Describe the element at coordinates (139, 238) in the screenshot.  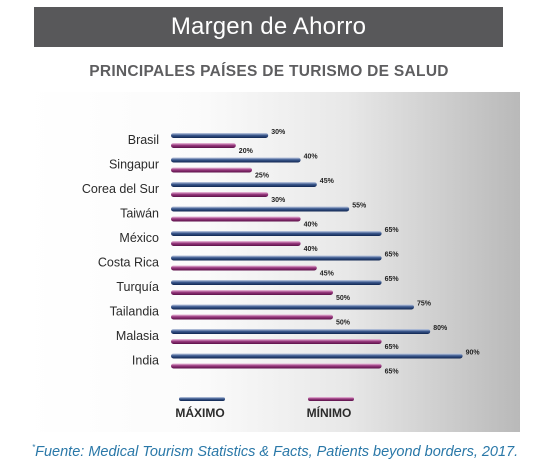
I see `category-label: México` at that location.